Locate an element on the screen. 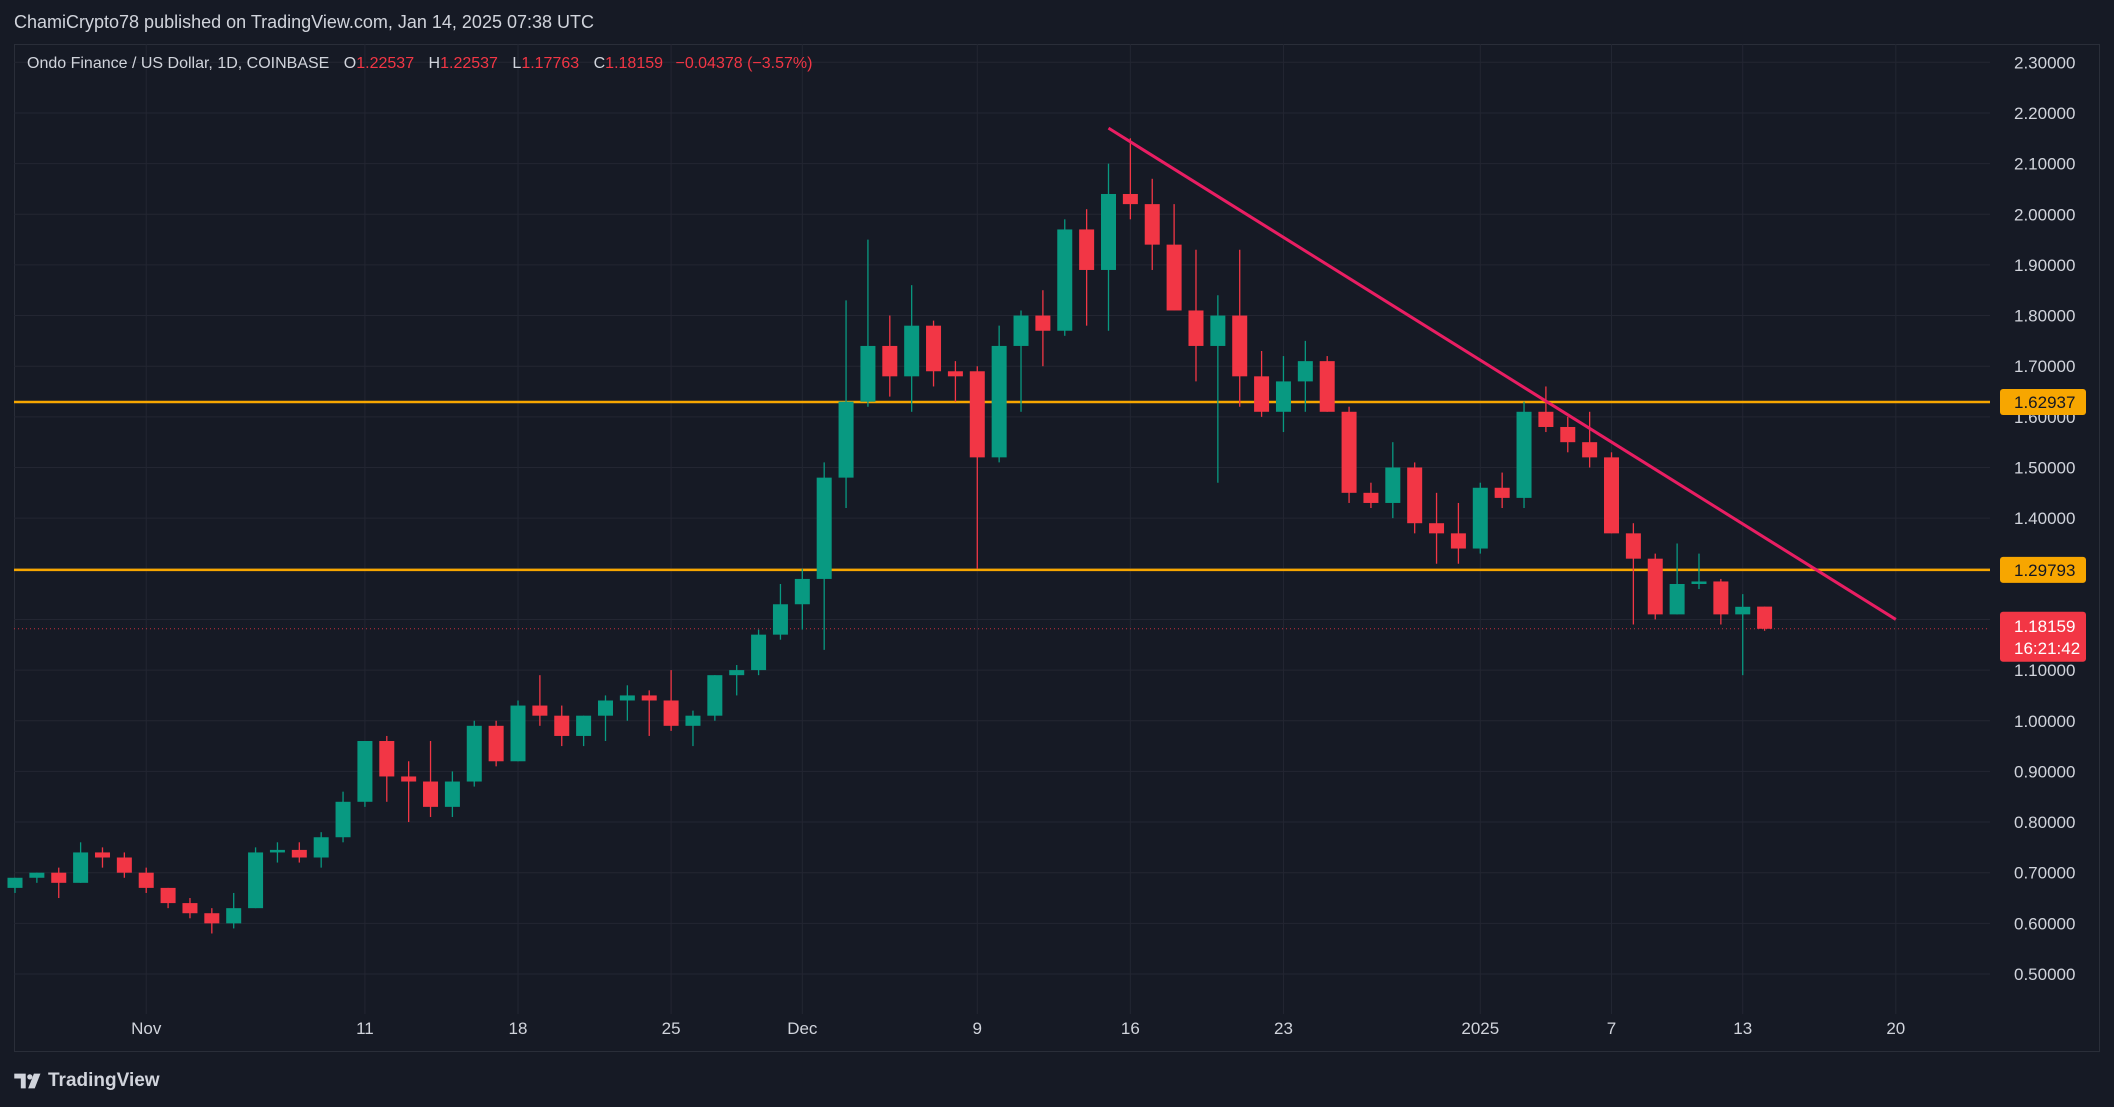  time-tick-label: 16 is located at coordinates (1130, 1028).